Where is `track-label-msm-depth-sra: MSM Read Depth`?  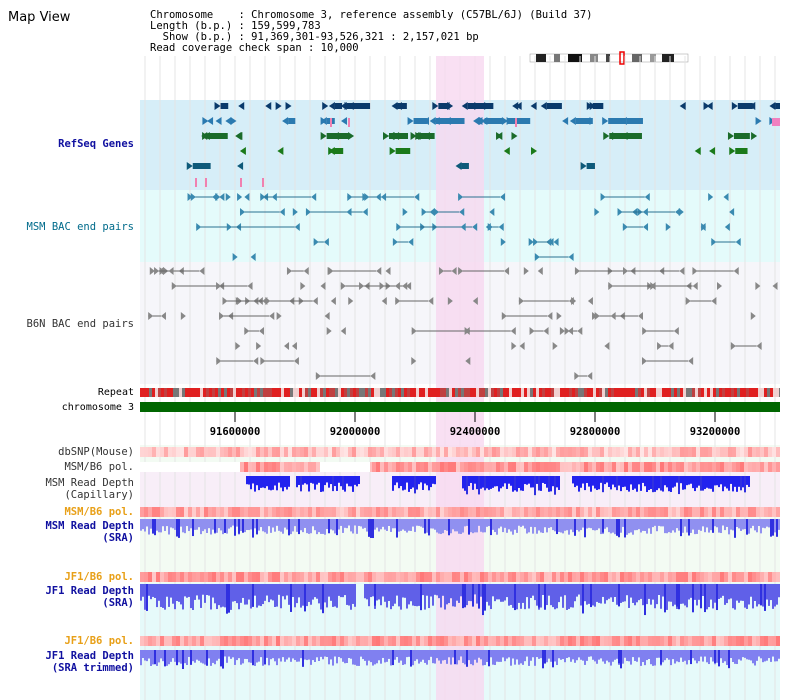
track-label-msm-depth-sra: MSM Read Depth is located at coordinates (89, 526).